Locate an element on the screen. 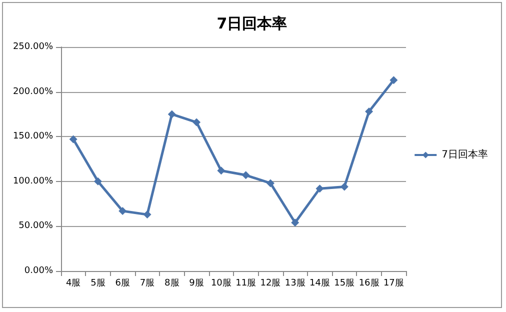 This screenshot has height=312, width=506. y-tick-label: 150.00% is located at coordinates (33, 137).